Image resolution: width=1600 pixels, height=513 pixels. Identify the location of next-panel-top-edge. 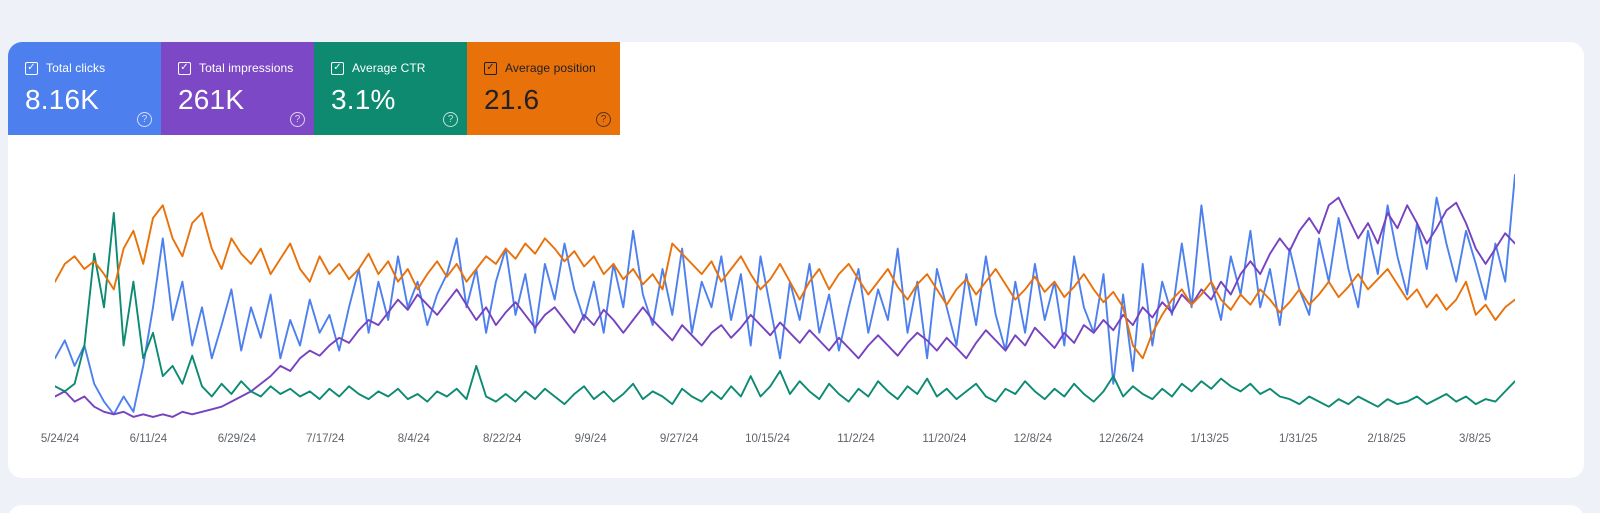
(796, 509).